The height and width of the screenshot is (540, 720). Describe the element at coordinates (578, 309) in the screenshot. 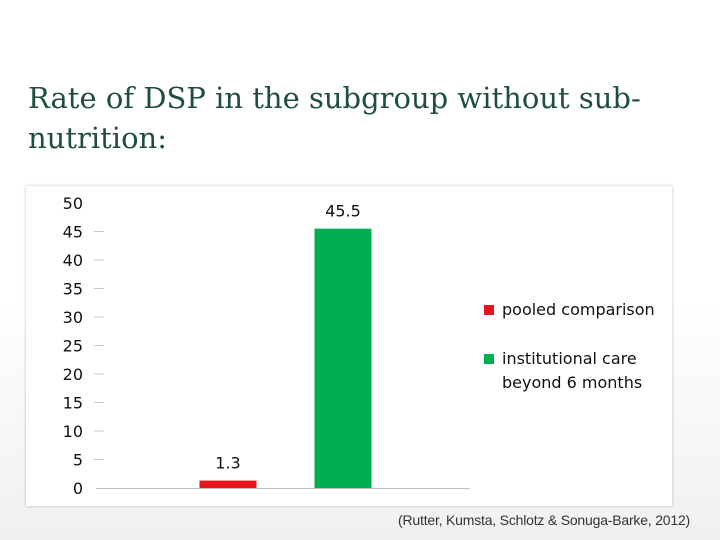

I see `legend-label: pooled comparison` at that location.